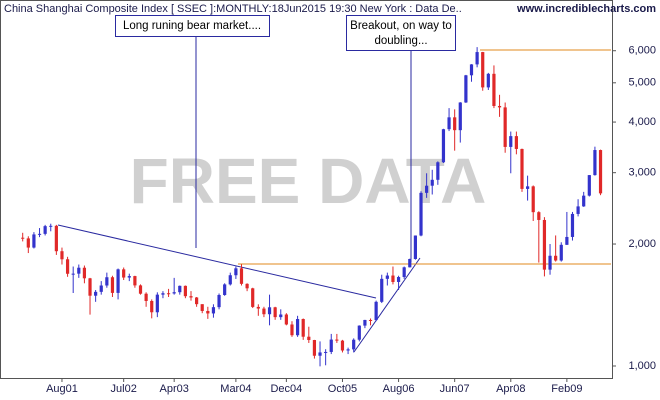 This screenshot has width=660, height=400. What do you see at coordinates (286, 389) in the screenshot?
I see `x-tick-label: Dec04` at bounding box center [286, 389].